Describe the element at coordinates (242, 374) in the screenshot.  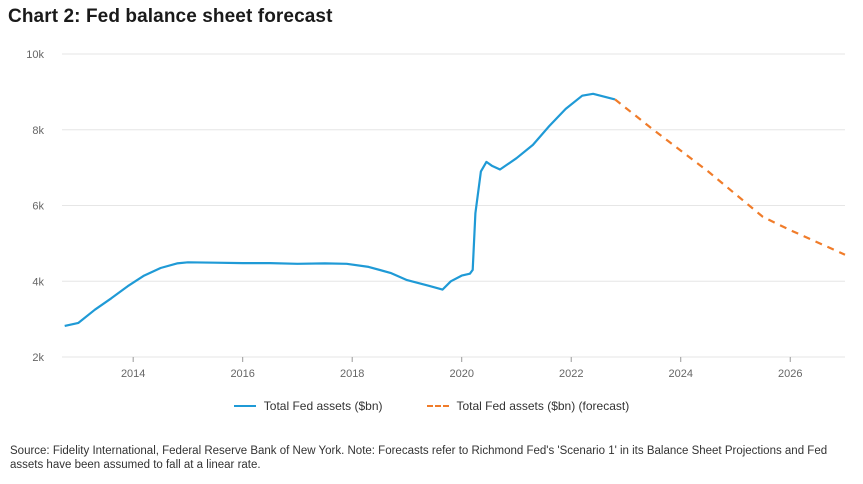
I see `x-tick-label: 2016` at that location.